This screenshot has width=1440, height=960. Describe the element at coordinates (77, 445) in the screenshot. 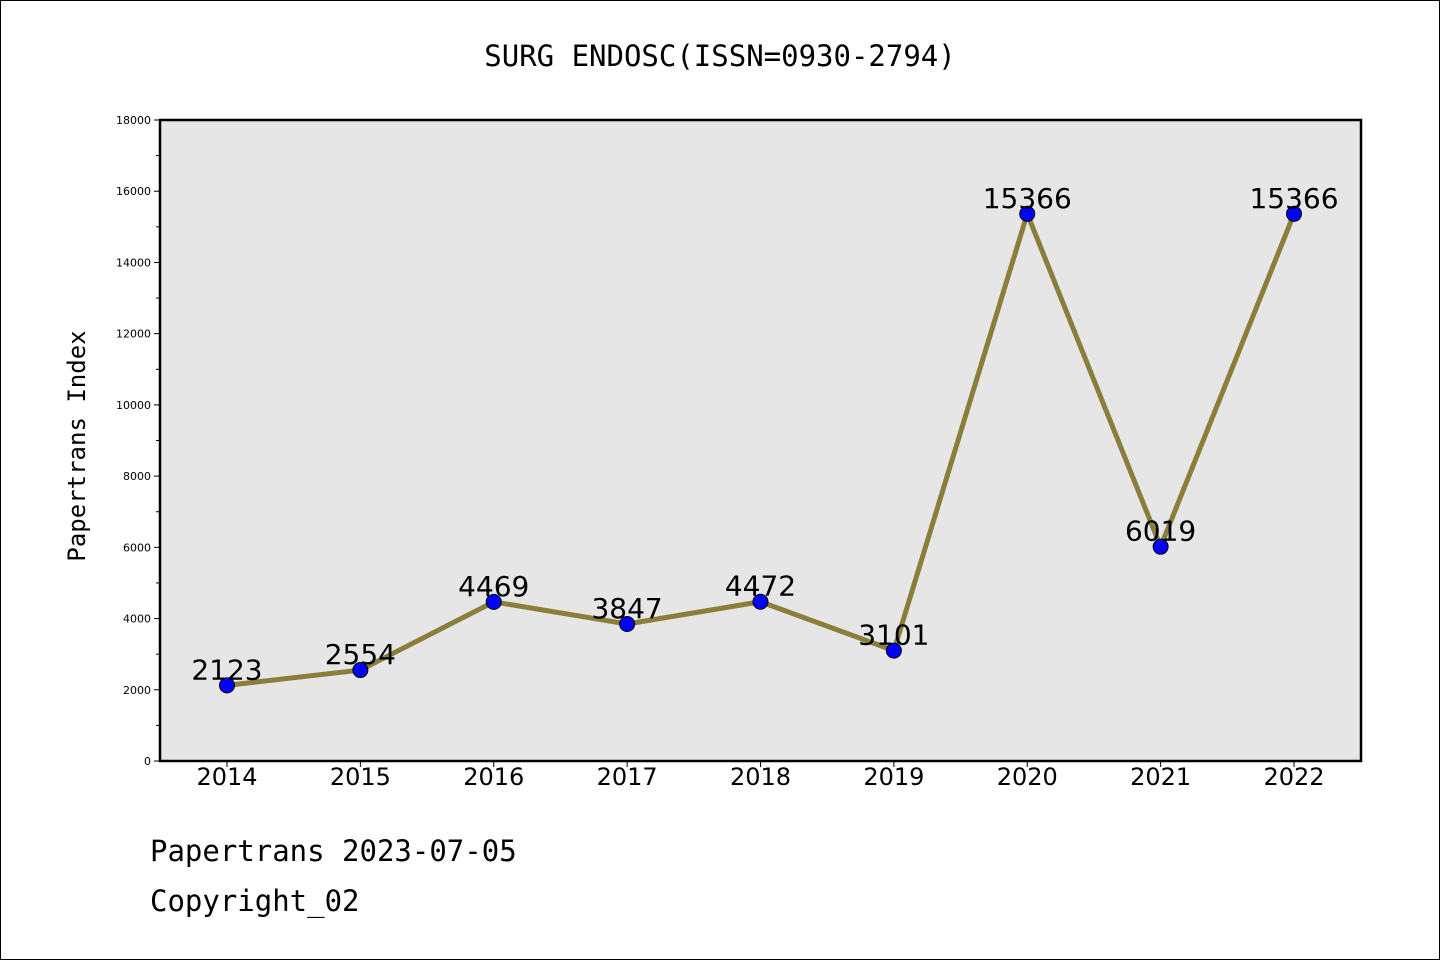

I see `y-axis-label: Papertrans Index` at that location.